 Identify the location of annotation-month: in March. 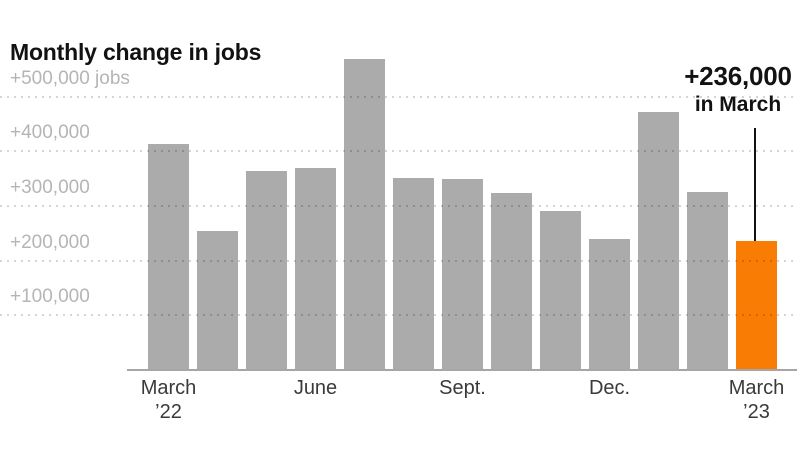
(738, 104).